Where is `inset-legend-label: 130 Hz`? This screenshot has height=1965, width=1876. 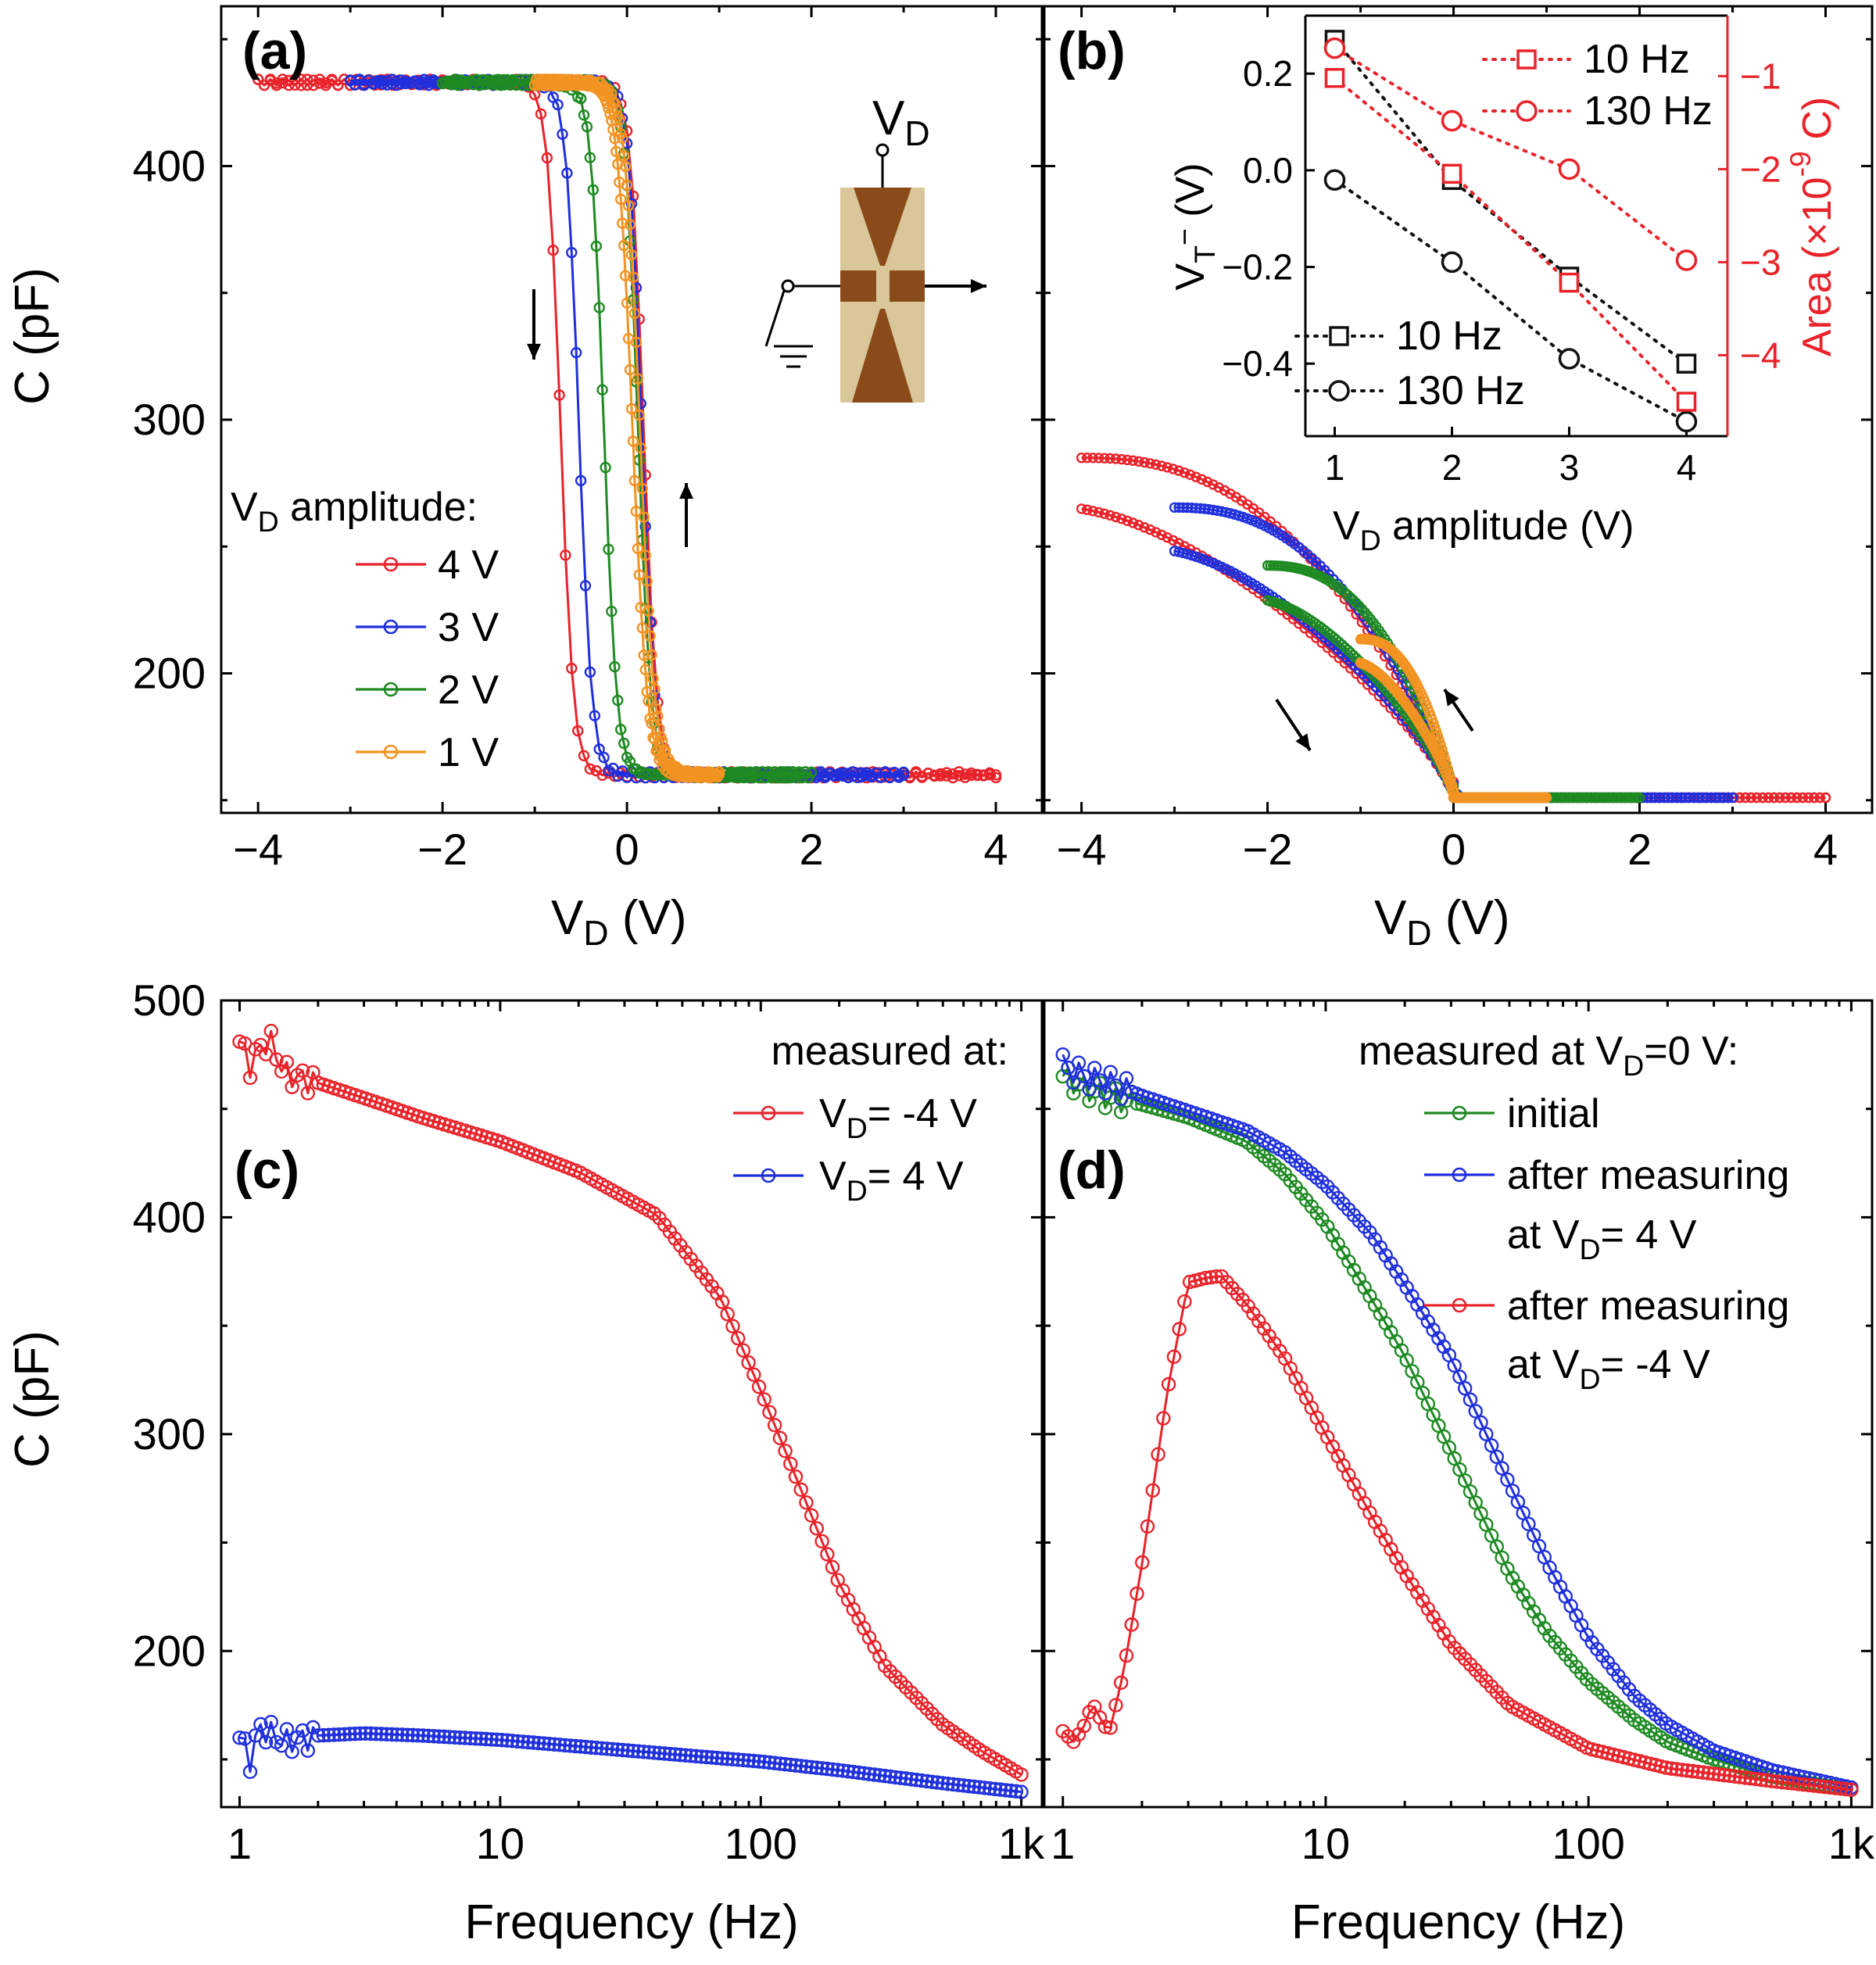
inset-legend-label: 130 Hz is located at coordinates (1460, 390).